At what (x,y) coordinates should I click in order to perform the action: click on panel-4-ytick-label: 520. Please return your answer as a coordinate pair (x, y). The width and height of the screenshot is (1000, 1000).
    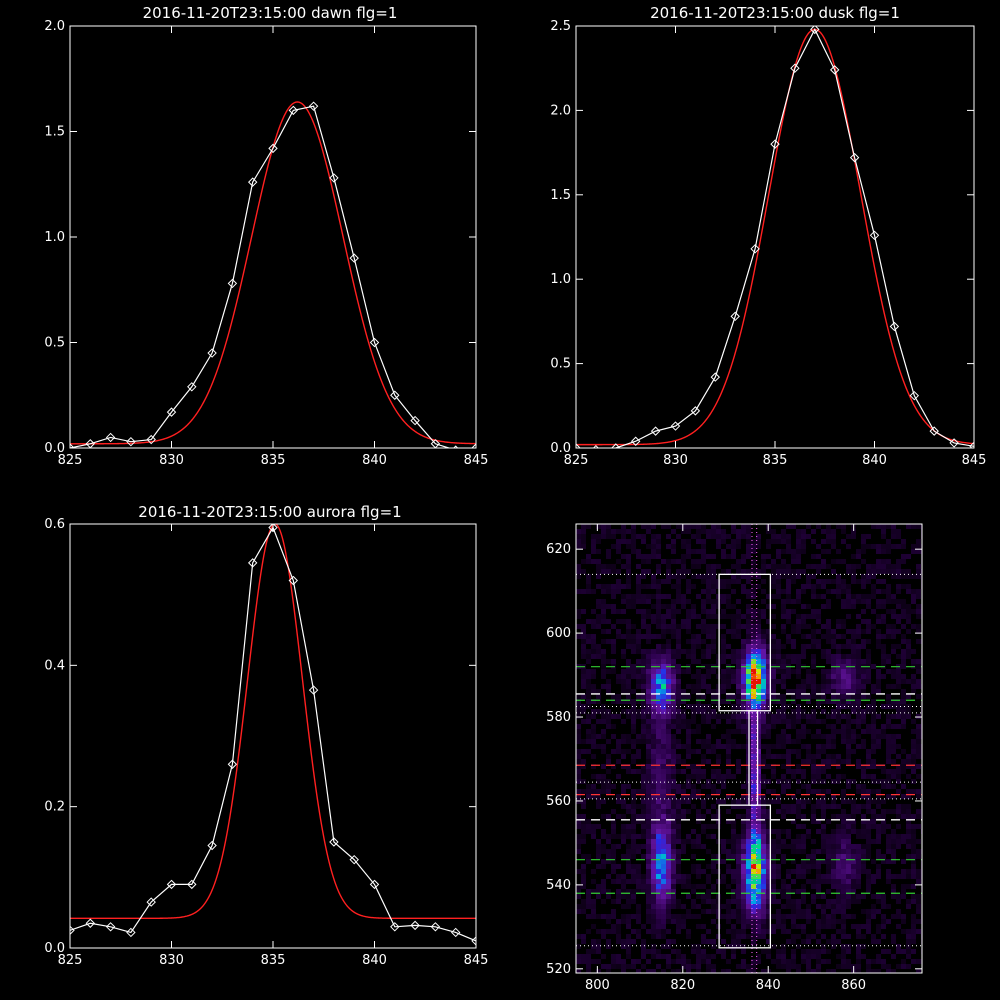
    Looking at the image, I should click on (558, 969).